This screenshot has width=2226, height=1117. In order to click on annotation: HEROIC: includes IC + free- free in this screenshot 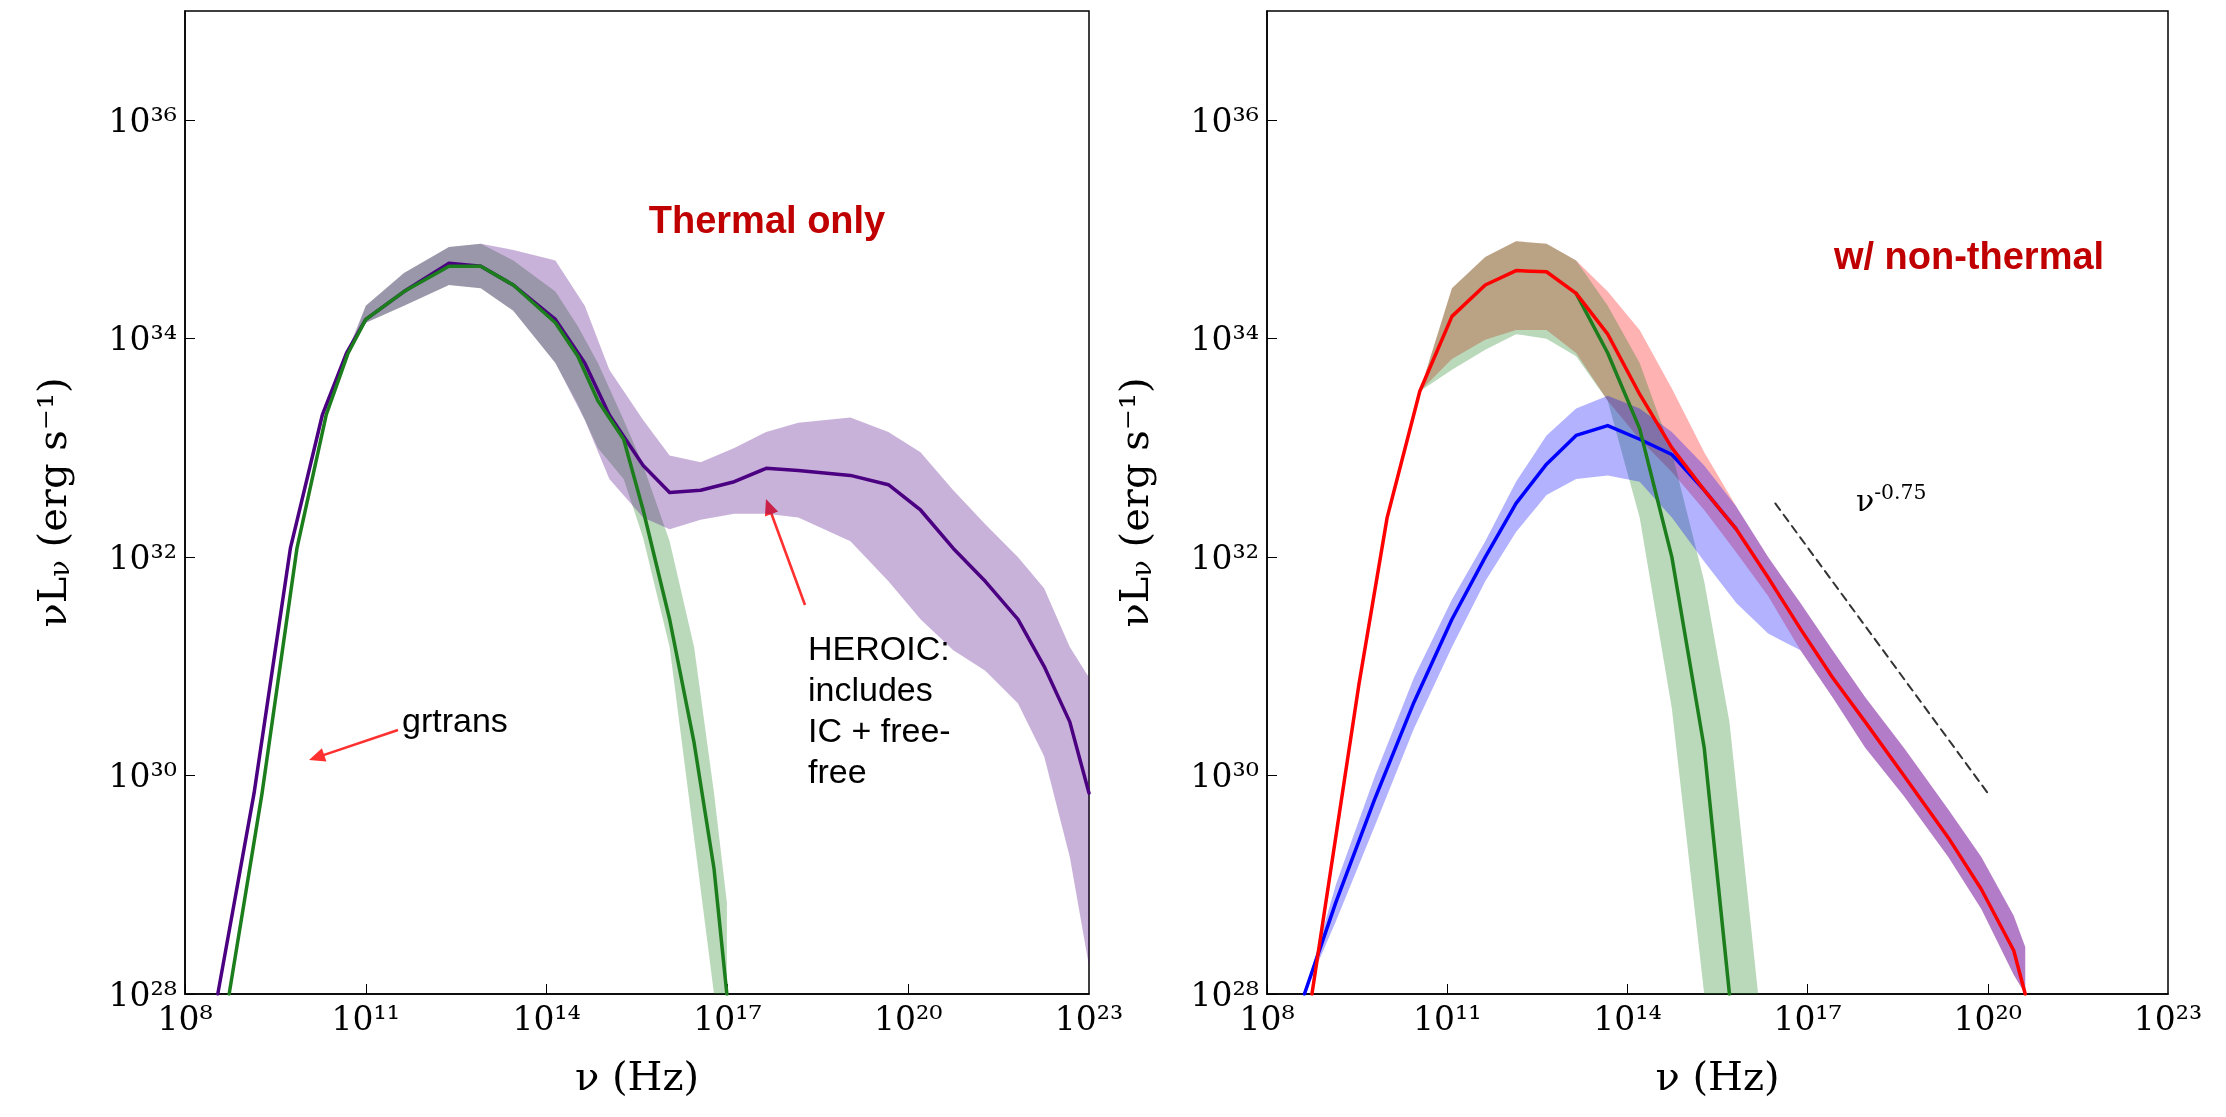, I will do `click(879, 709)`.